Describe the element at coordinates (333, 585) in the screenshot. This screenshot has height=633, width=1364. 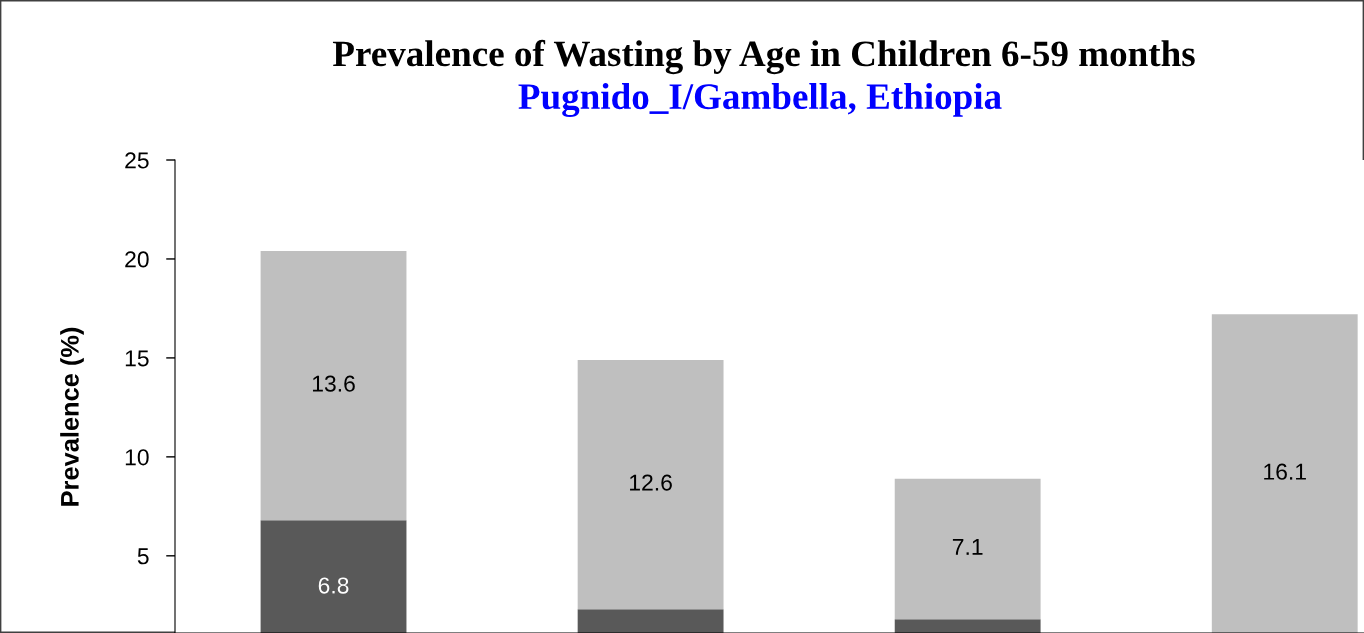
I see `data-label: 6.8` at that location.